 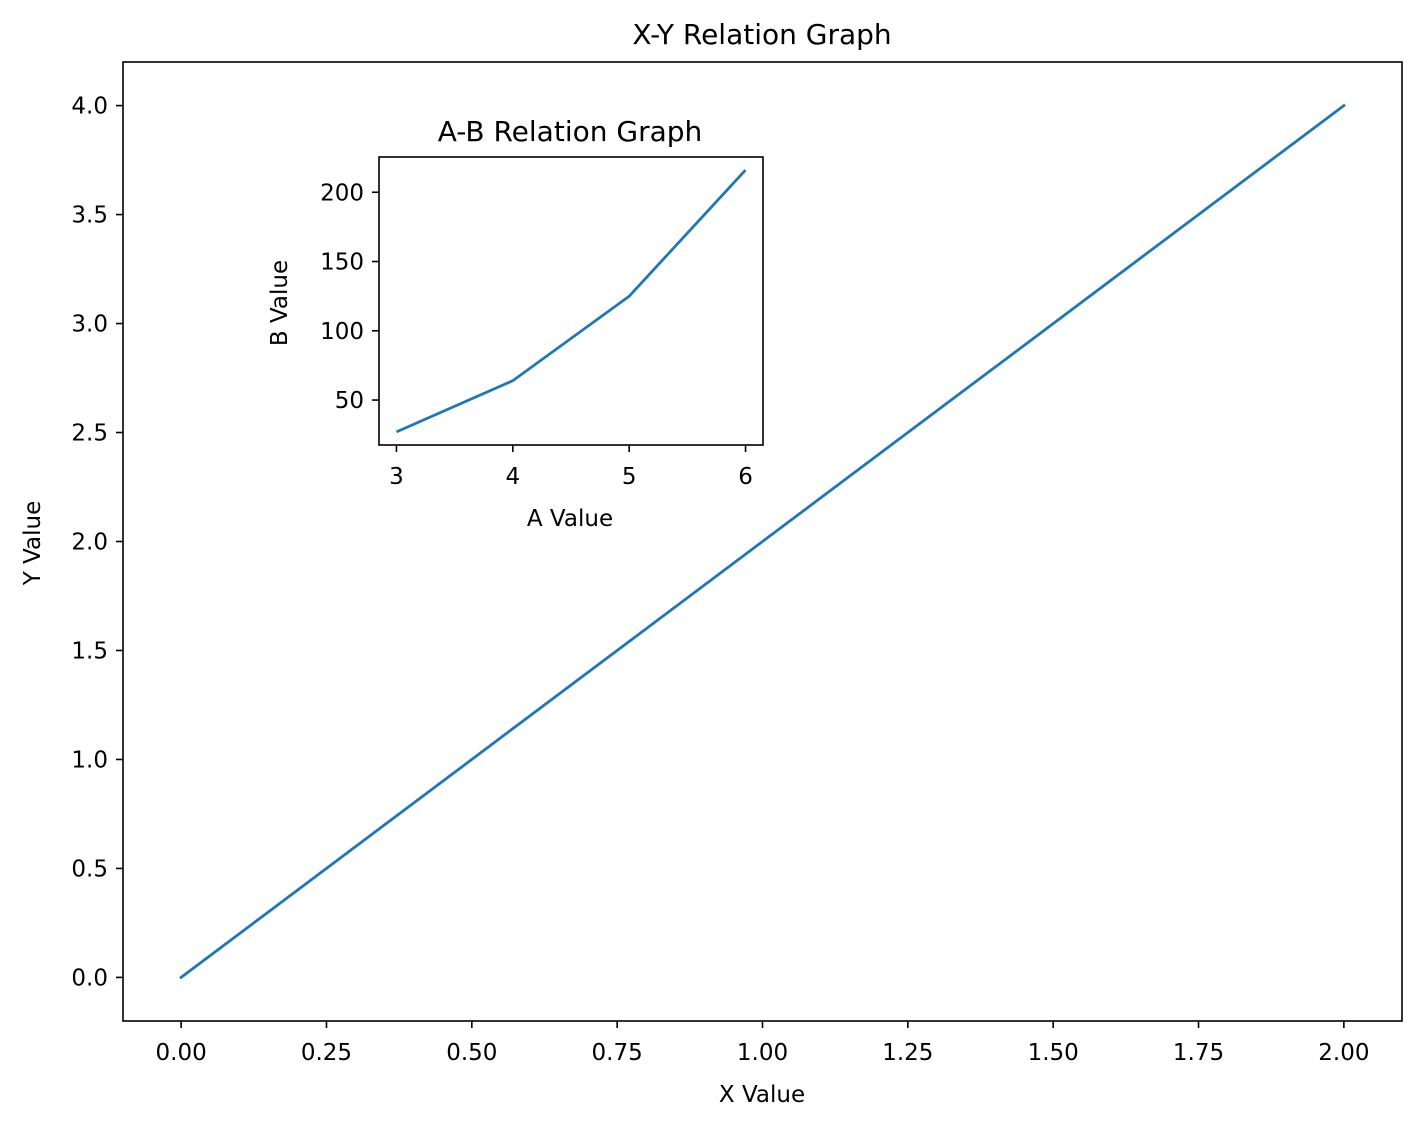 What do you see at coordinates (89, 760) in the screenshot?
I see `main-y-tick-label: 1.0` at bounding box center [89, 760].